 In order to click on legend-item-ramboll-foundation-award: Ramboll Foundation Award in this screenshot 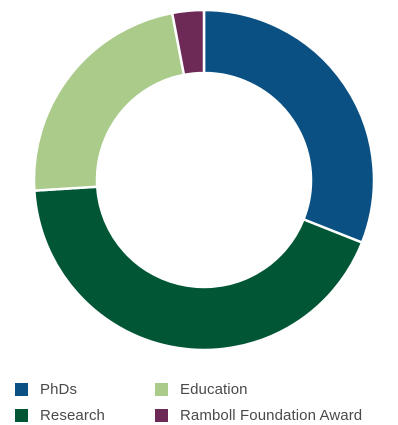, I will do `click(276, 415)`.